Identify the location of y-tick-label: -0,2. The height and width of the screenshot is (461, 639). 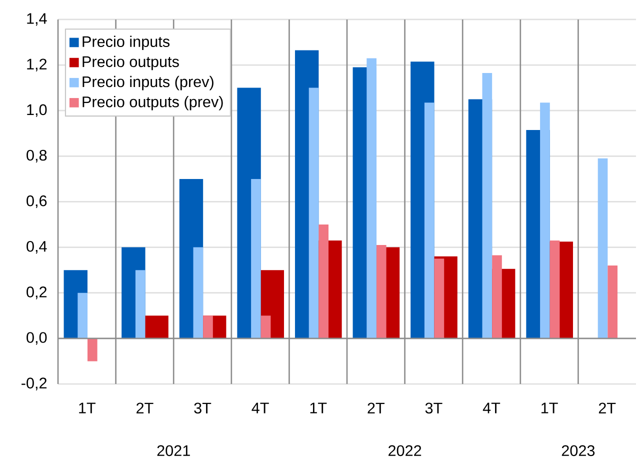
(34, 384).